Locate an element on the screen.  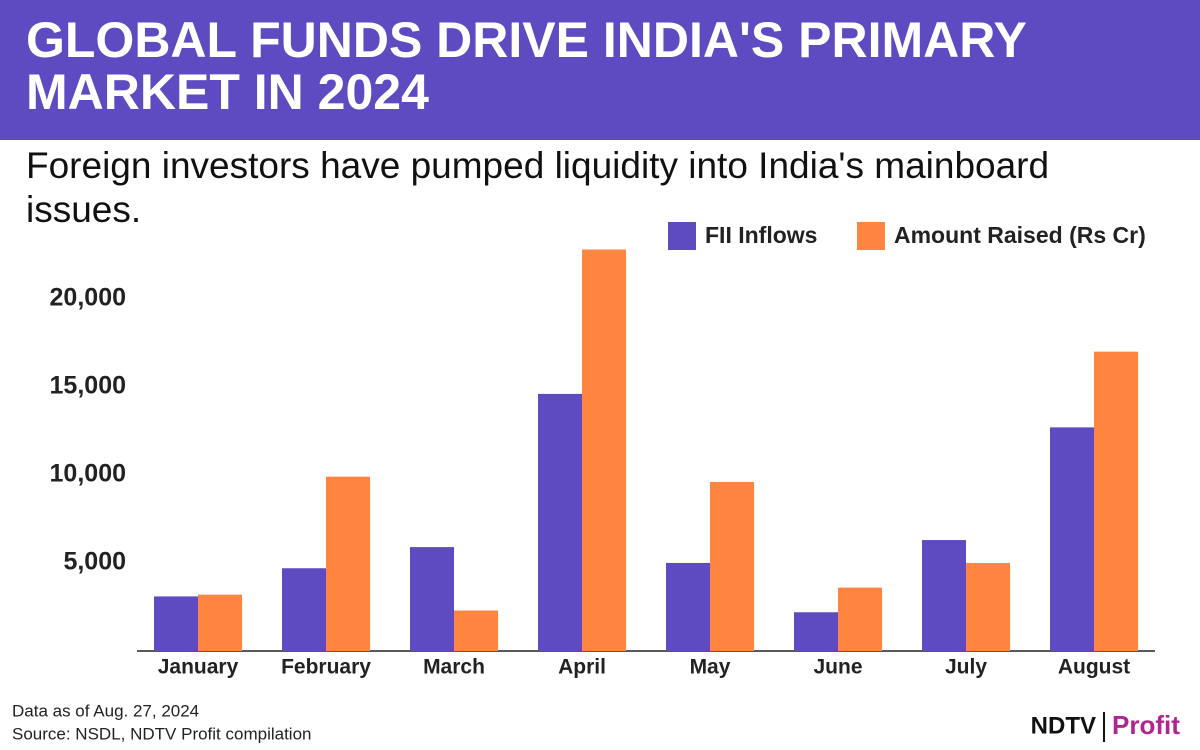
x-tick-label: July is located at coordinates (966, 667).